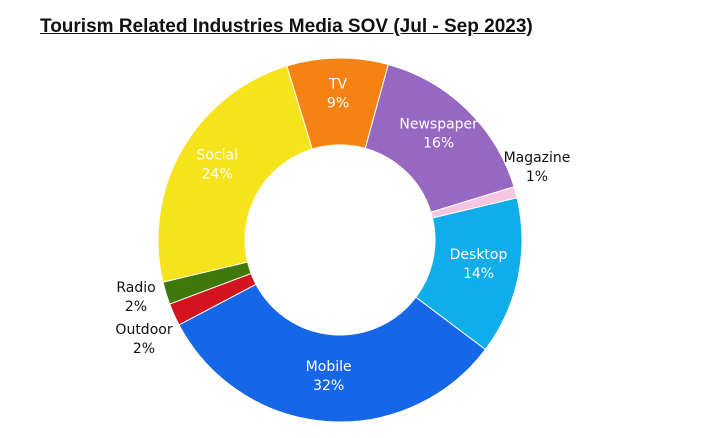 The height and width of the screenshot is (438, 702). Describe the element at coordinates (328, 386) in the screenshot. I see `slice-value-mobile: 32%` at that location.